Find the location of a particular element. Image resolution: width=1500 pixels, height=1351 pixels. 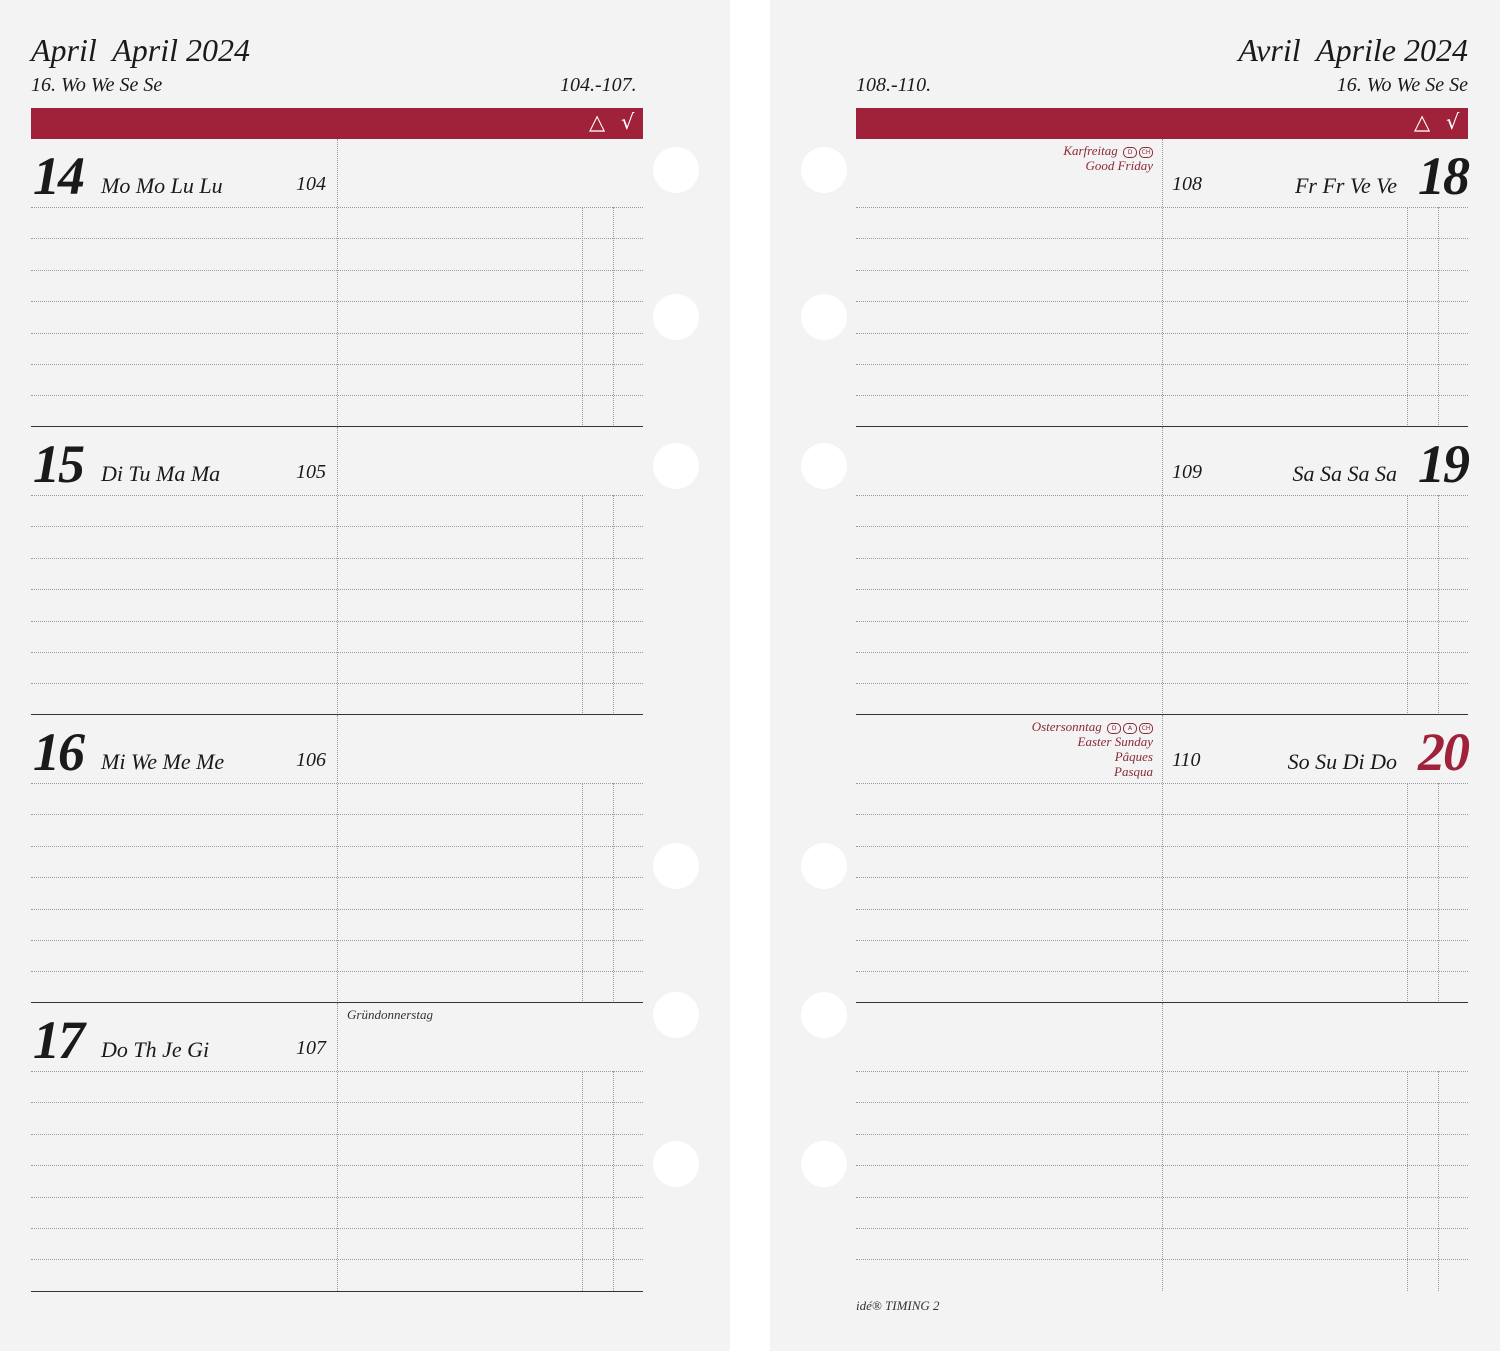

day-number: 15 is located at coordinates (59, 464).